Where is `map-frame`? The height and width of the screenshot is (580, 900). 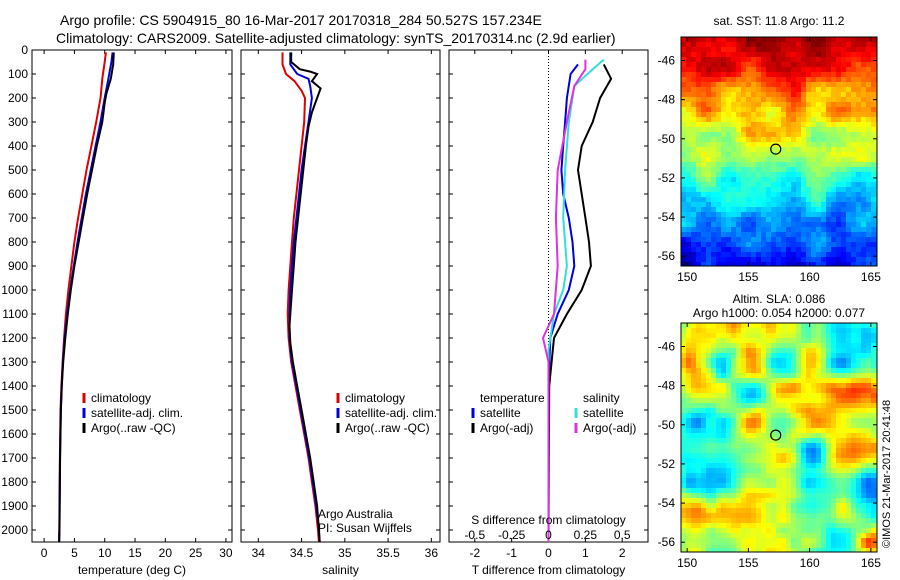
map-frame is located at coordinates (779, 151).